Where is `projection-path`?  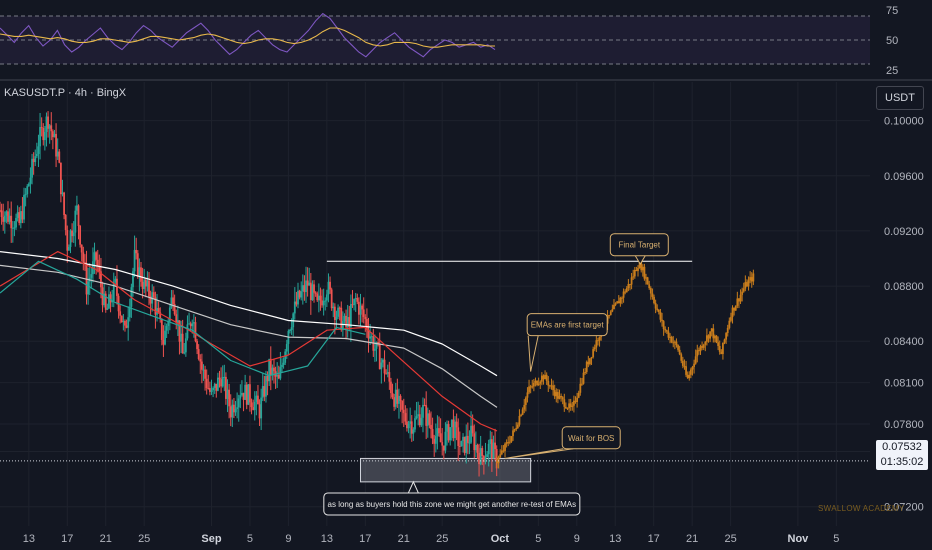 projection-path is located at coordinates (625, 360).